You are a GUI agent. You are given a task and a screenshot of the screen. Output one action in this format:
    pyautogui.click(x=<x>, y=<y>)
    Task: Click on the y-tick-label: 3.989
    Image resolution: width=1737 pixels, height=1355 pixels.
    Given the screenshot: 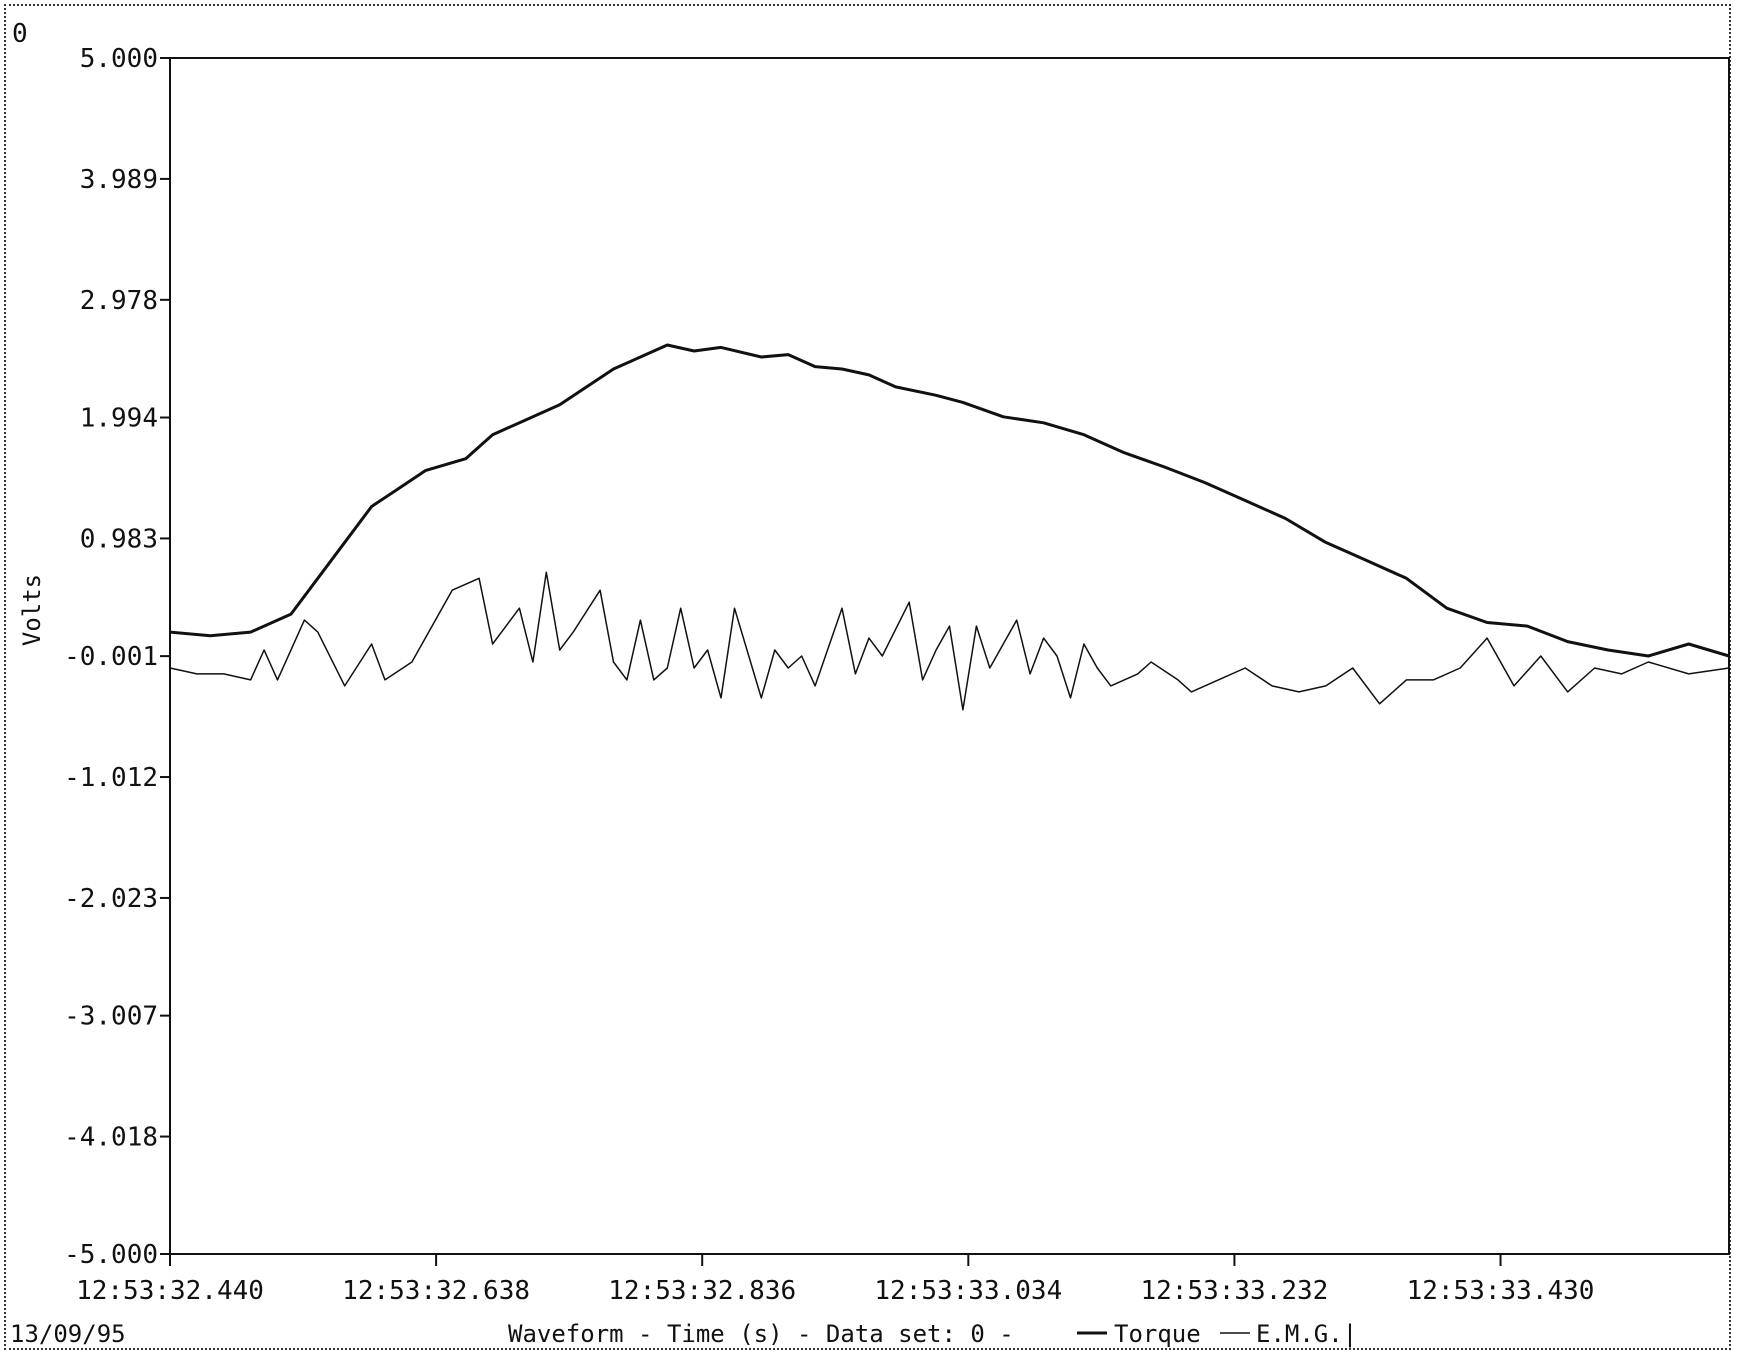 What is the action you would take?
    pyautogui.click(x=119, y=180)
    